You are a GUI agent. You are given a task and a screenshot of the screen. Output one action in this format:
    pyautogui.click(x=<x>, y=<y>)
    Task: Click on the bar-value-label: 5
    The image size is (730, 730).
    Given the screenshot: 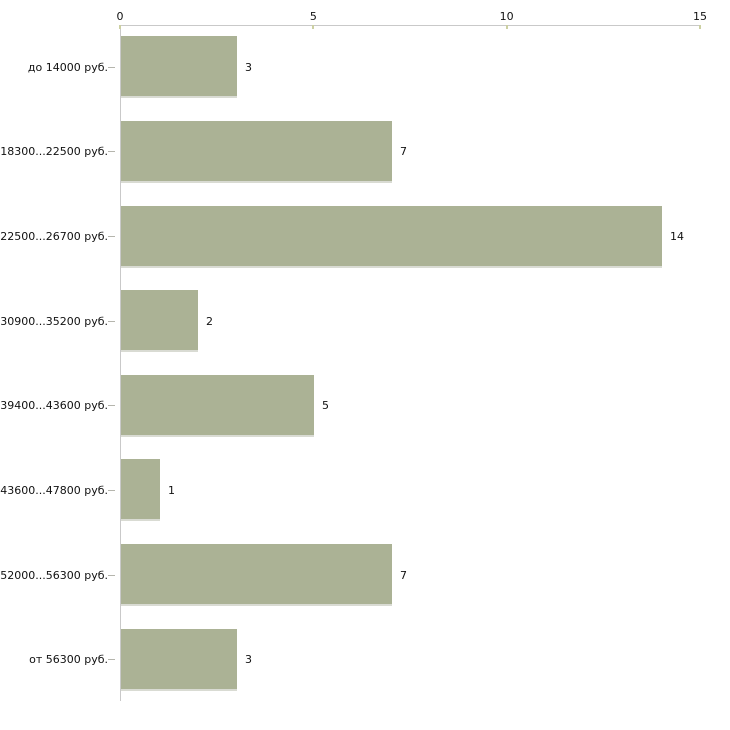 What is the action you would take?
    pyautogui.click(x=325, y=406)
    